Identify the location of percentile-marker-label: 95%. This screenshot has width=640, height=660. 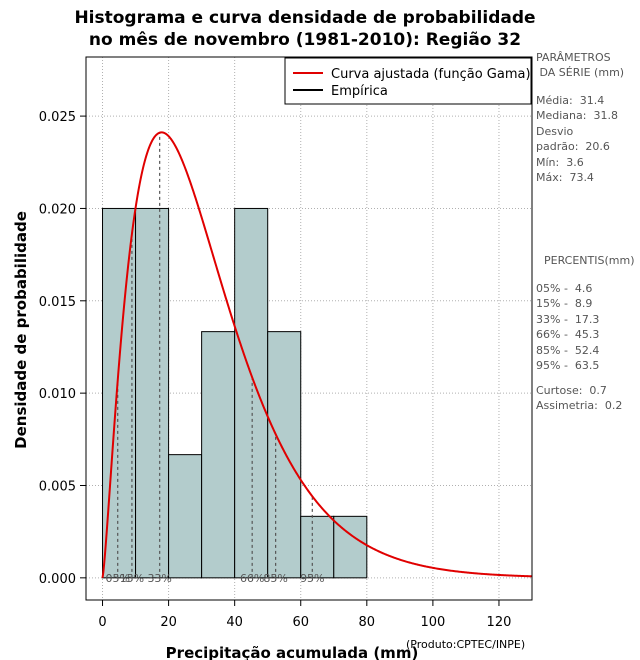
(312, 578).